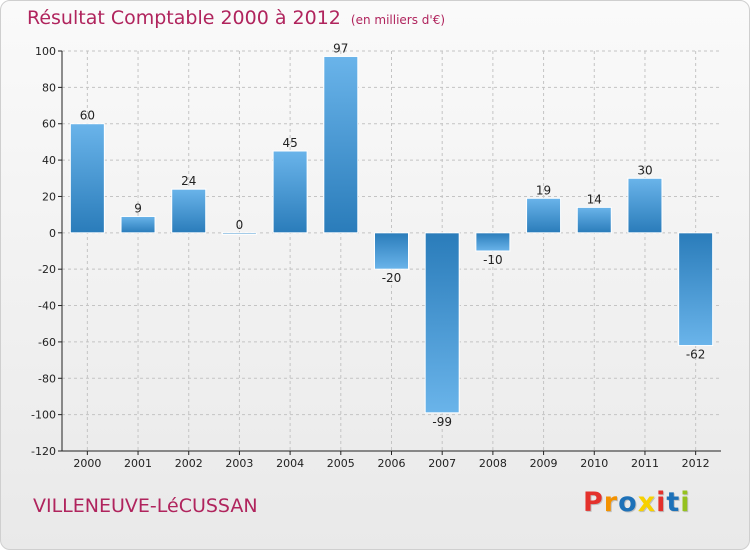 The width and height of the screenshot is (750, 550). I want to click on x-tick-label: 2008, so click(493, 463).